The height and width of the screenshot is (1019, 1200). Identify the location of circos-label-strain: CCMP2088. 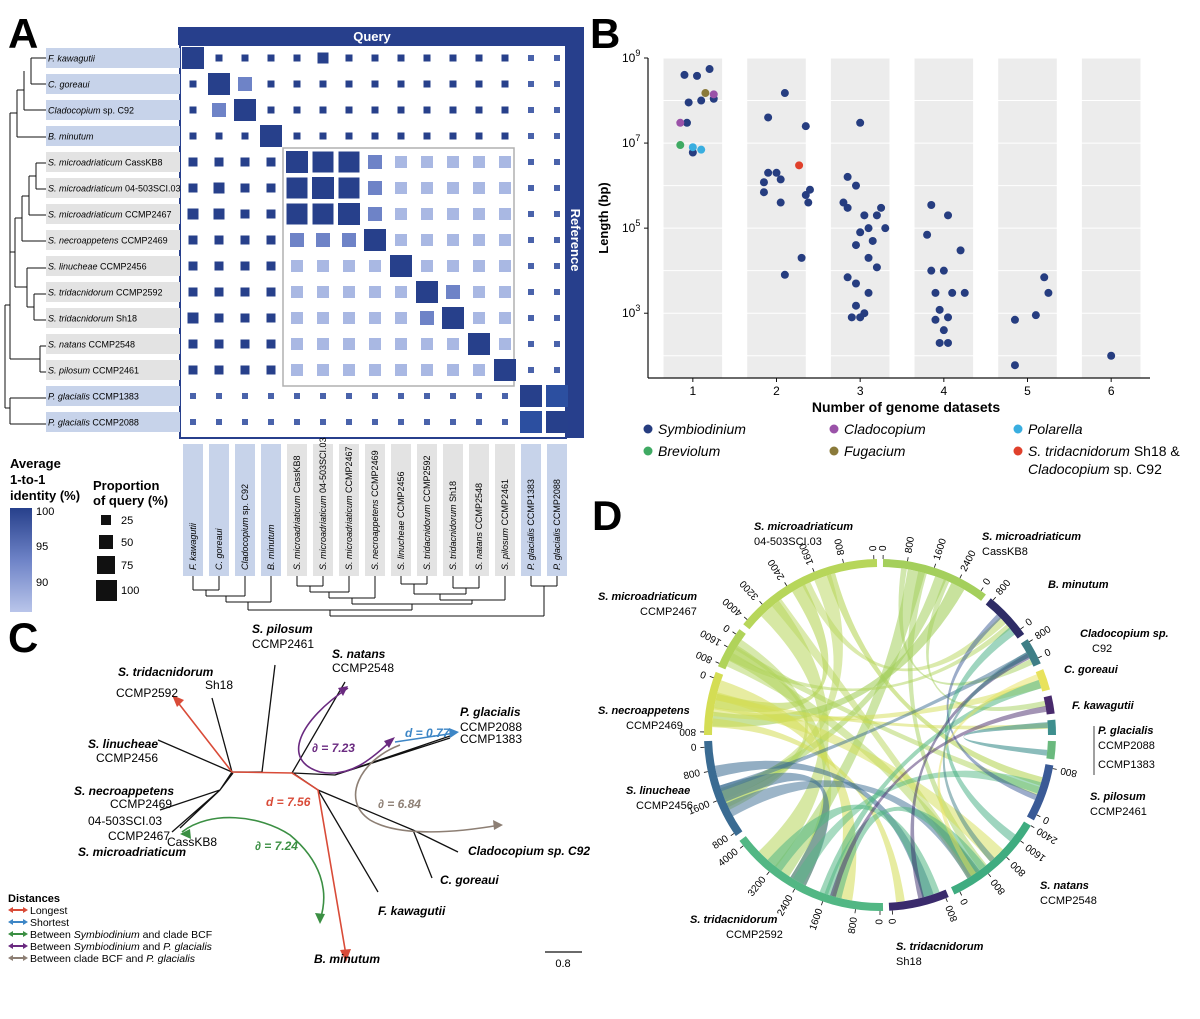
(1126, 746).